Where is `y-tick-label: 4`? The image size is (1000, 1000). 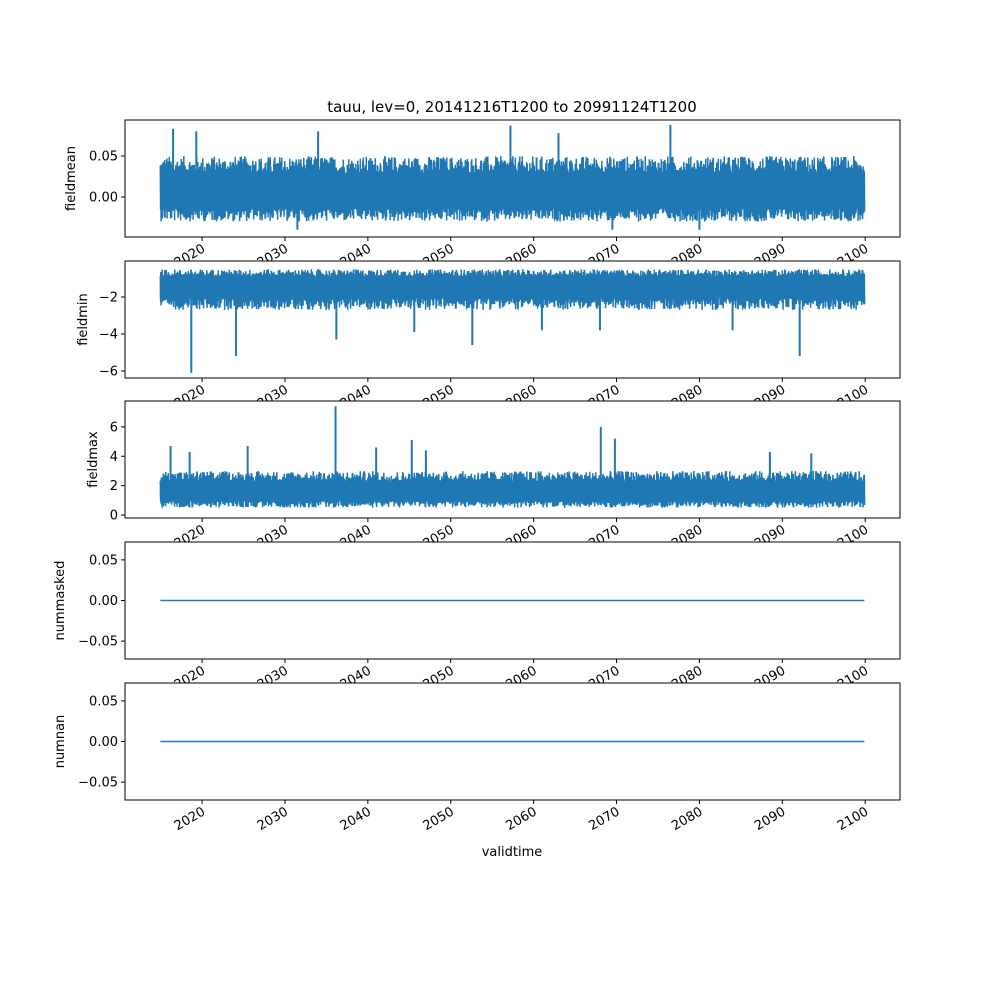 y-tick-label: 4 is located at coordinates (114, 457).